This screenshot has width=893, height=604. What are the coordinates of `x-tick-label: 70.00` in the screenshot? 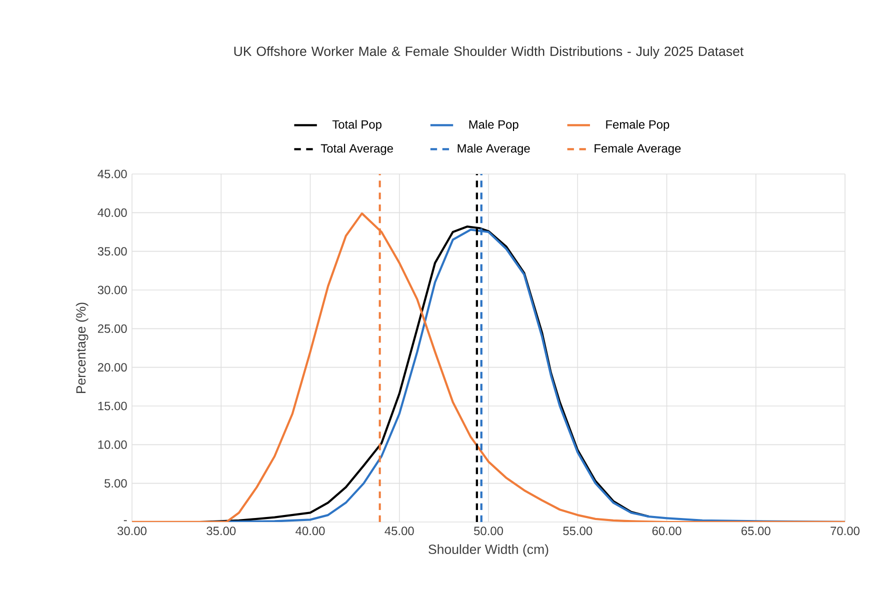 It's located at (845, 531).